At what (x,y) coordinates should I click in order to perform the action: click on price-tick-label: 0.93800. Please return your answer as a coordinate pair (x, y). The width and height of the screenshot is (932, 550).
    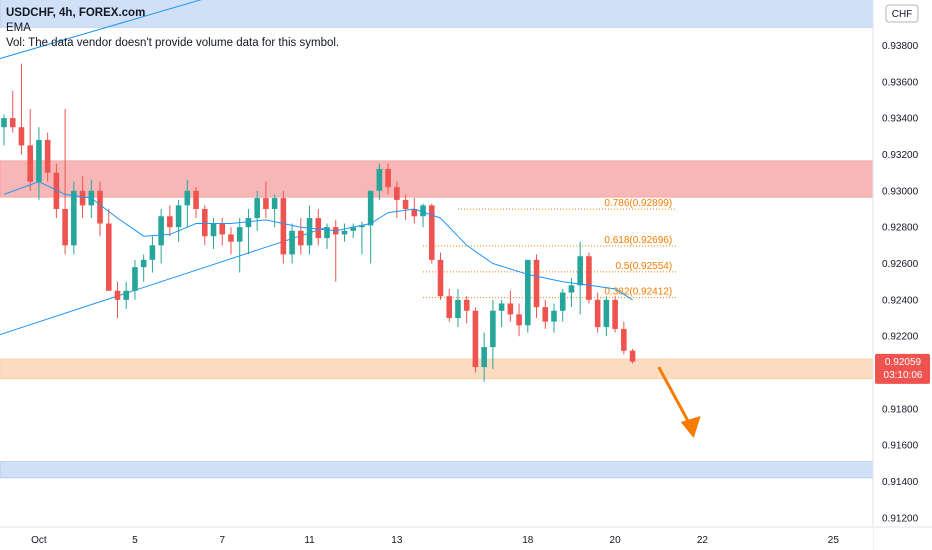
    Looking at the image, I should click on (900, 46).